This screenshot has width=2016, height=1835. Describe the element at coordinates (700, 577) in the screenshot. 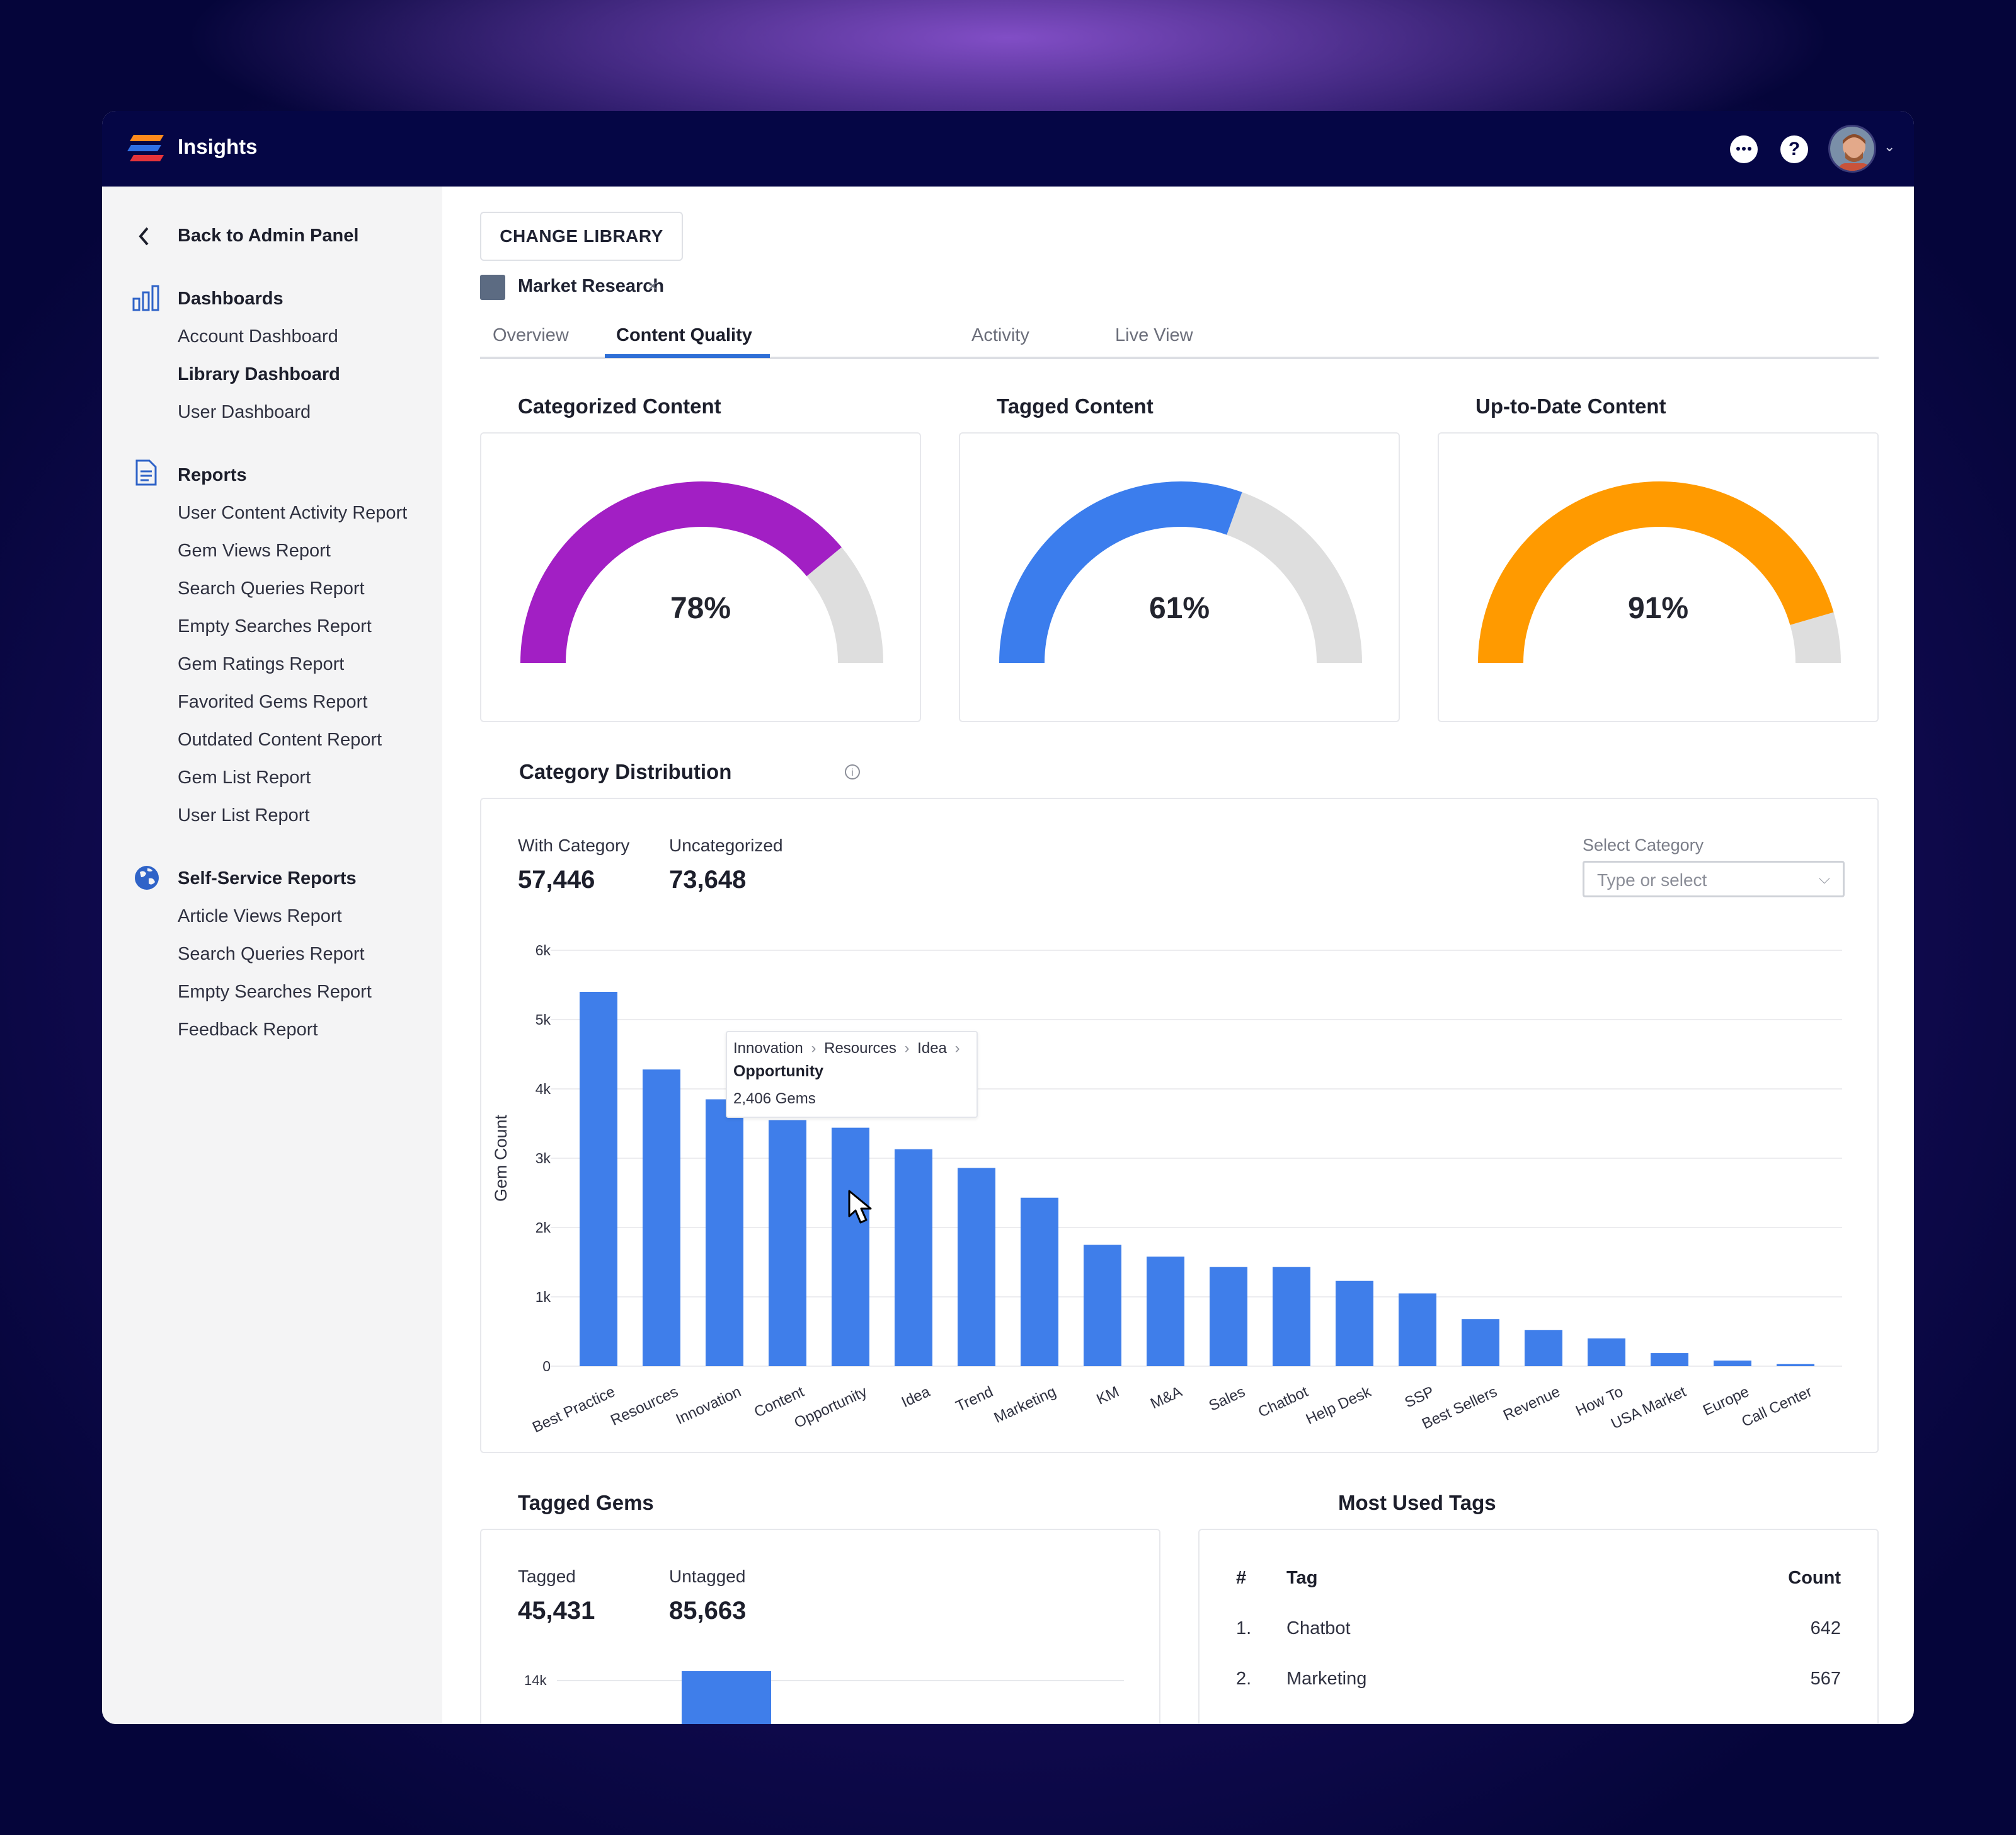

I see `gauge-card: 78%` at that location.